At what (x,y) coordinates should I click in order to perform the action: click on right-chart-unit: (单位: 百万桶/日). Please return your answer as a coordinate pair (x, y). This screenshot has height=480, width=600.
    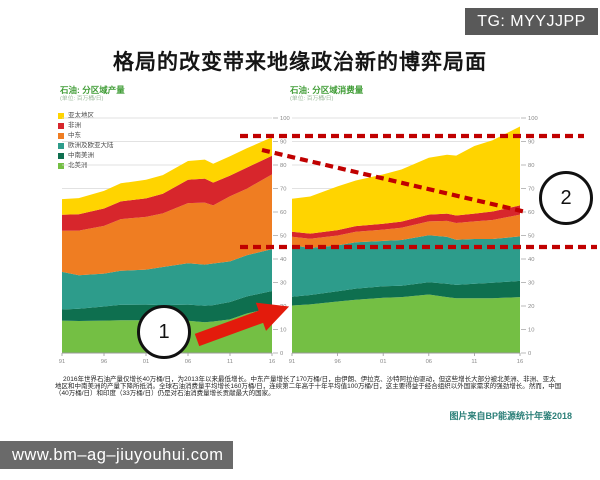
    Looking at the image, I should click on (312, 99).